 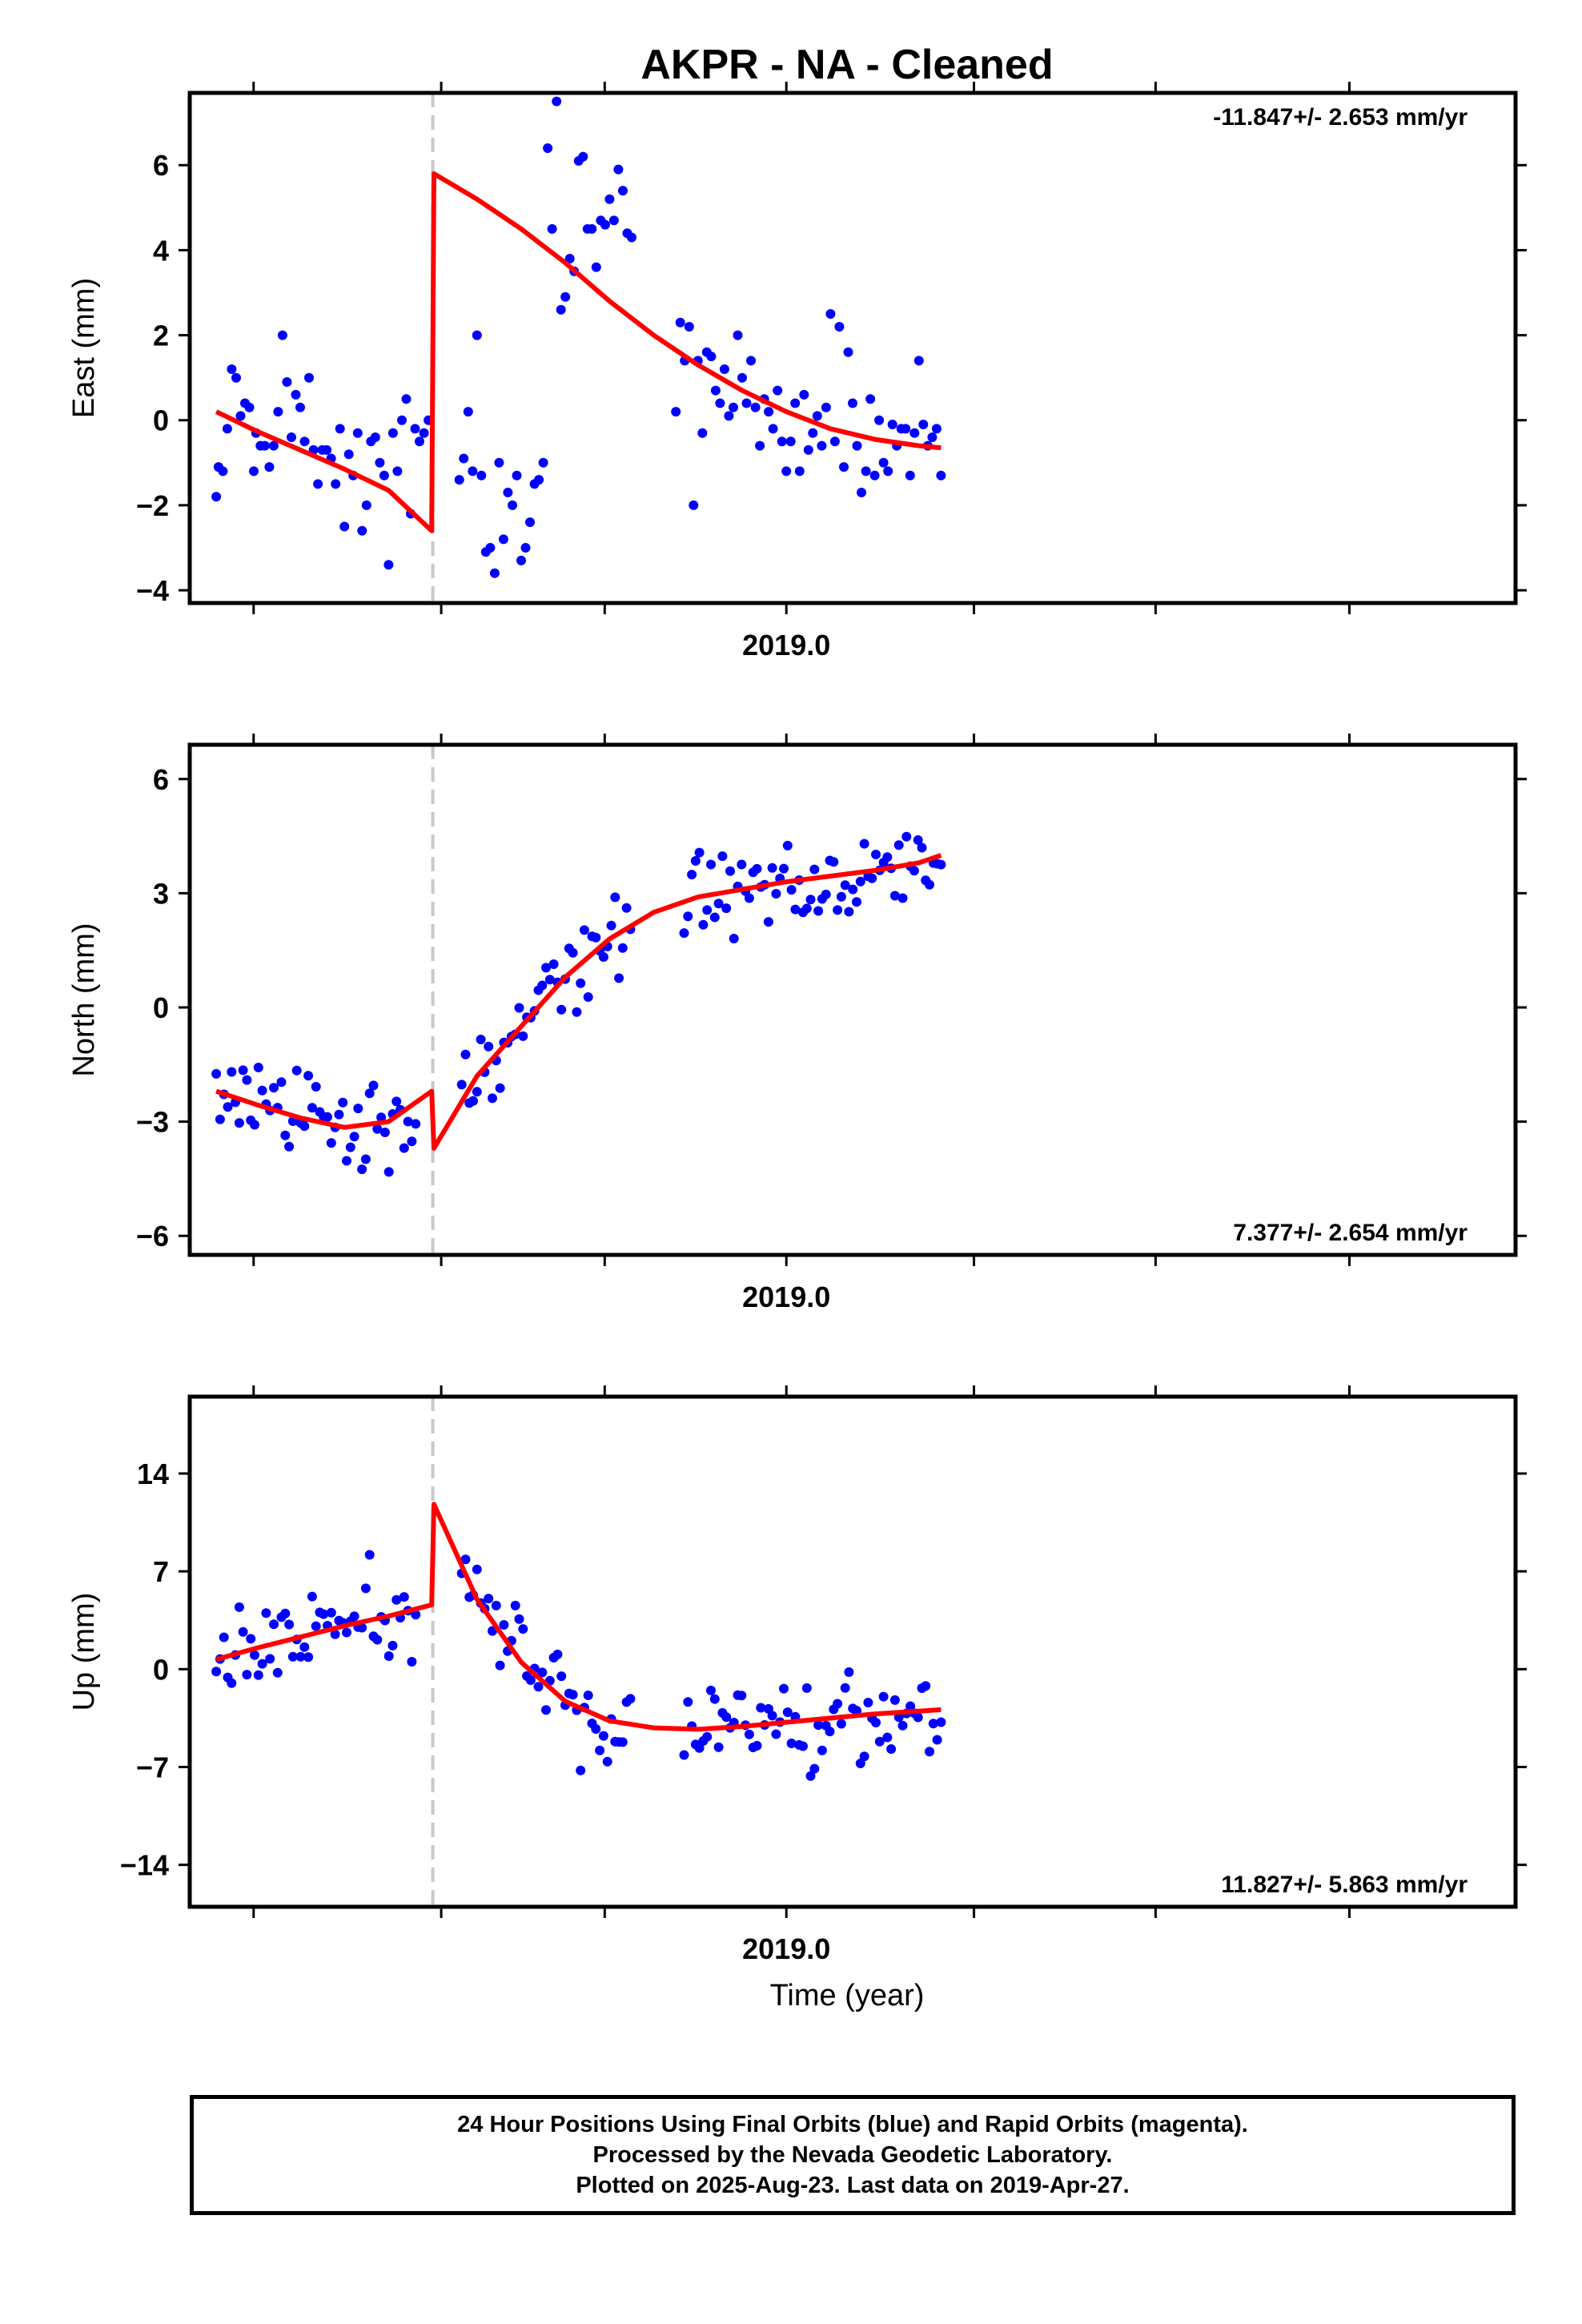 What do you see at coordinates (161, 420) in the screenshot?
I see `east-y-tick-label: 0` at bounding box center [161, 420].